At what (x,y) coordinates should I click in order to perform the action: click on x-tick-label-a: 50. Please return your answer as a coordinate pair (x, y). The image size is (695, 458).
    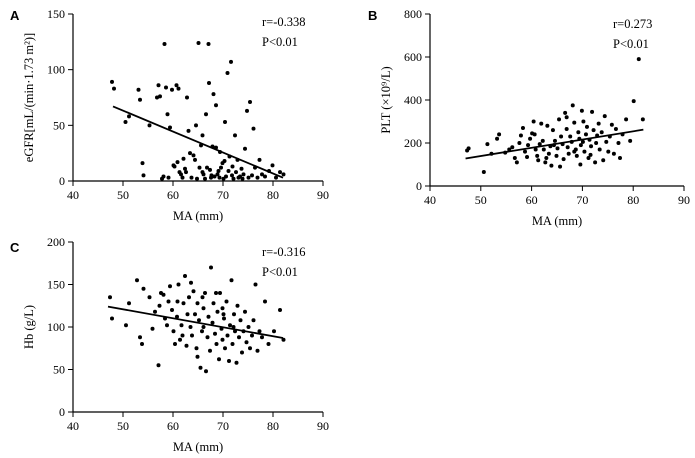
    Looking at the image, I should click on (123, 195).